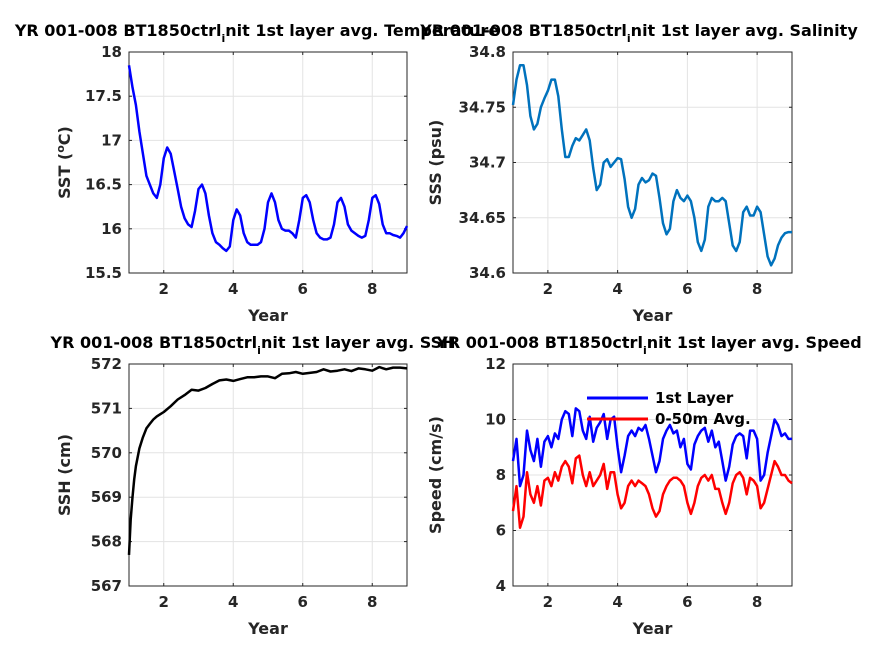  Describe the element at coordinates (64, 475) in the screenshot. I see `y-axis-label: SSH (cm)` at that location.